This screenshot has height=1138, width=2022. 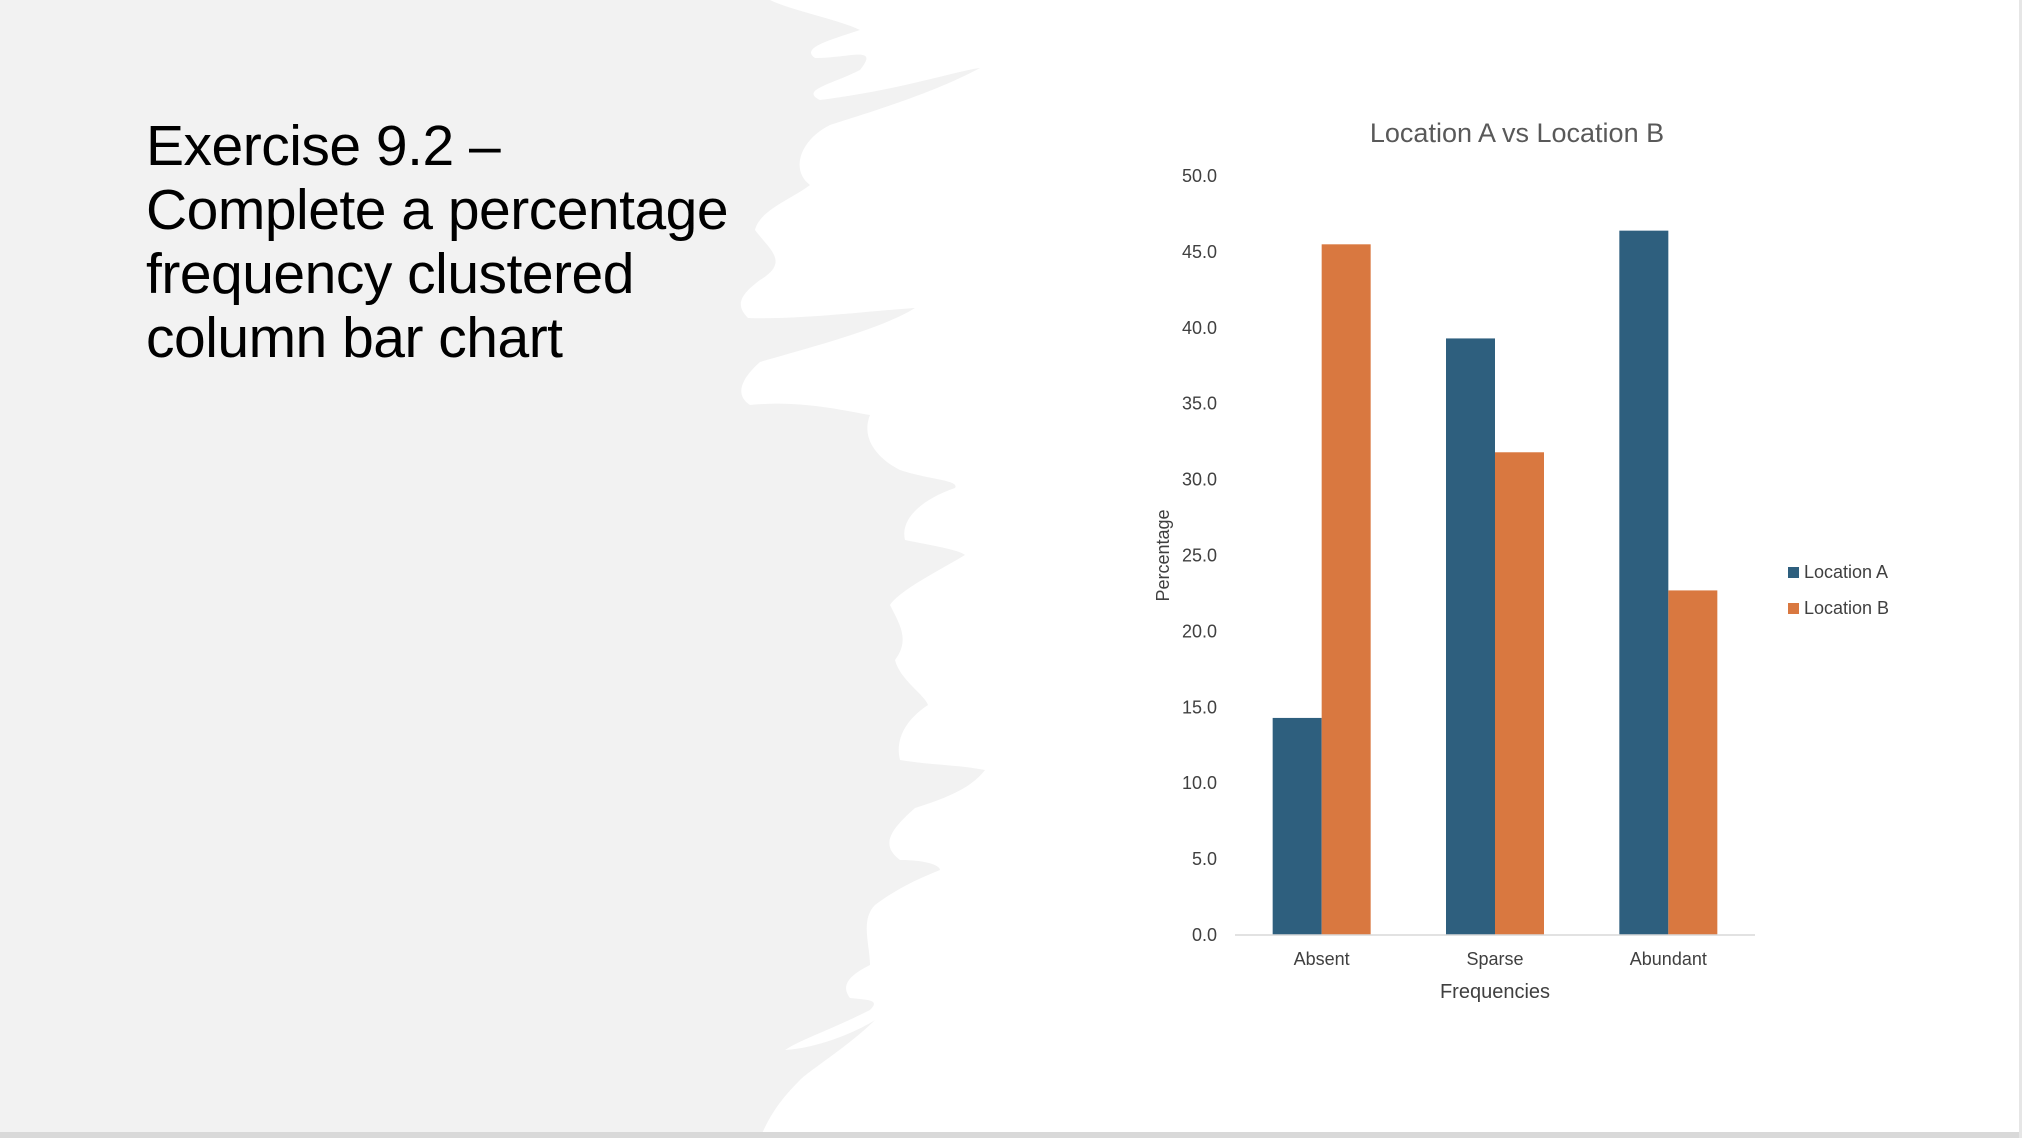 What do you see at coordinates (2020, 569) in the screenshot?
I see `right-border` at bounding box center [2020, 569].